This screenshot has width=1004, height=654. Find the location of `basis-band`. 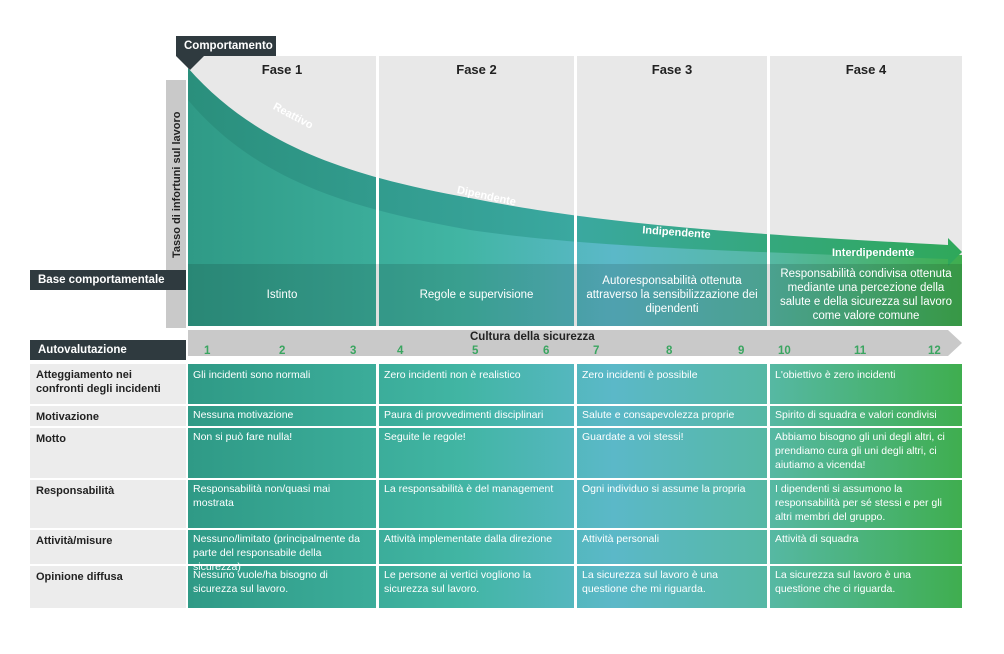

basis-band is located at coordinates (575, 295).